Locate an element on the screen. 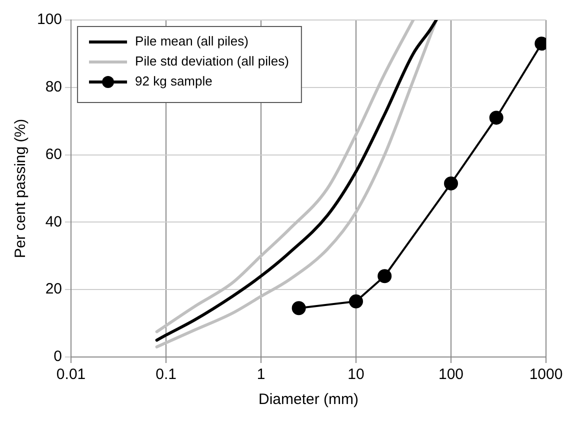 The height and width of the screenshot is (421, 574). y-tick-label: 80 is located at coordinates (53, 87).